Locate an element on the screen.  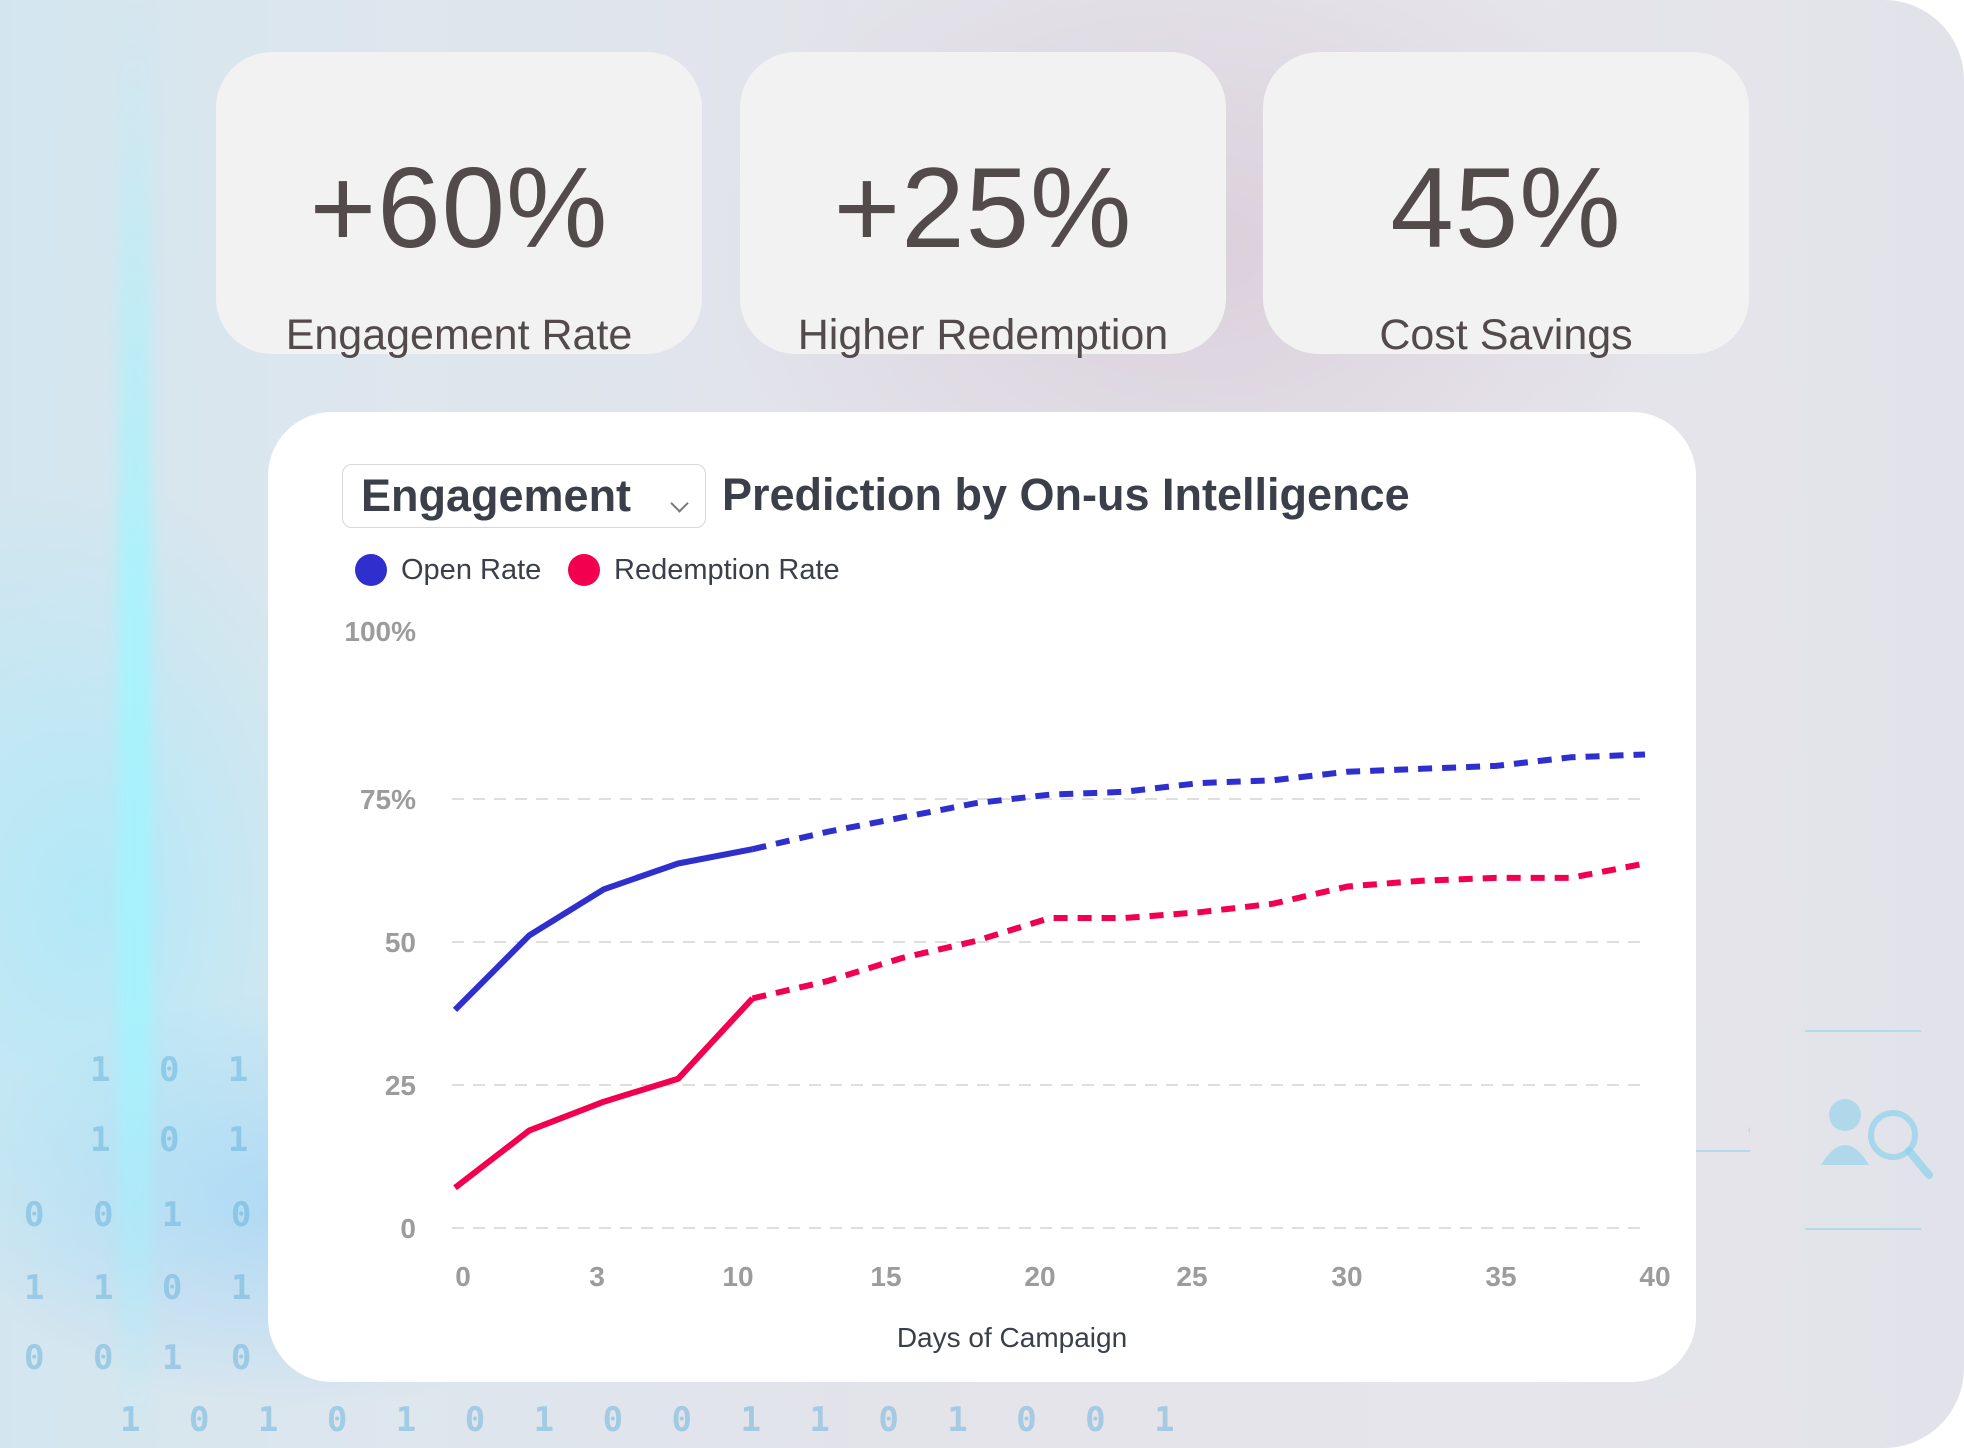
series-line-open-rate-predicted is located at coordinates (1198, 802).